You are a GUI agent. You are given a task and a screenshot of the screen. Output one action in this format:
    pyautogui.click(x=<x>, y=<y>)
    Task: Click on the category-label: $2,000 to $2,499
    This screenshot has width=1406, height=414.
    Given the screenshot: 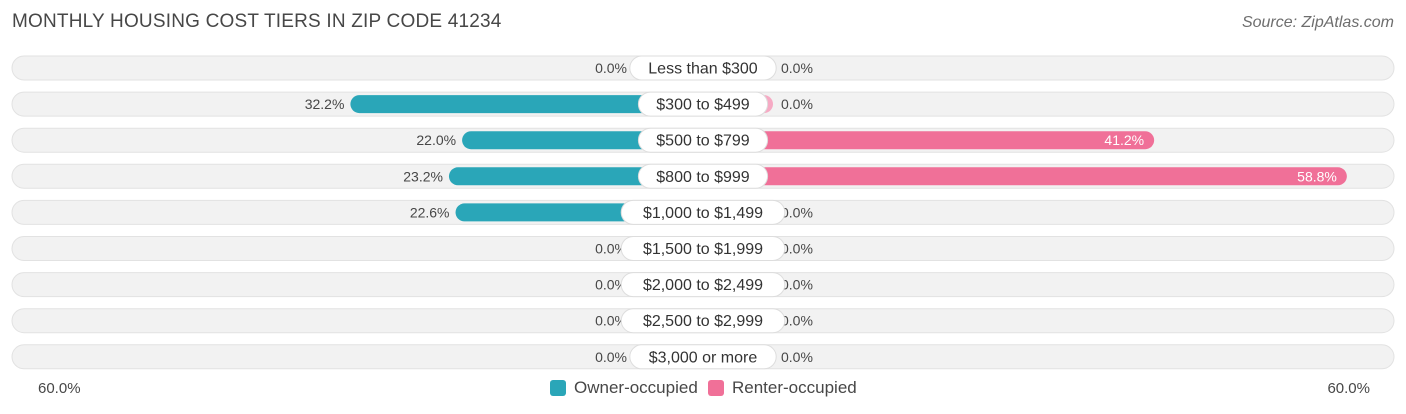 What is the action you would take?
    pyautogui.click(x=703, y=285)
    